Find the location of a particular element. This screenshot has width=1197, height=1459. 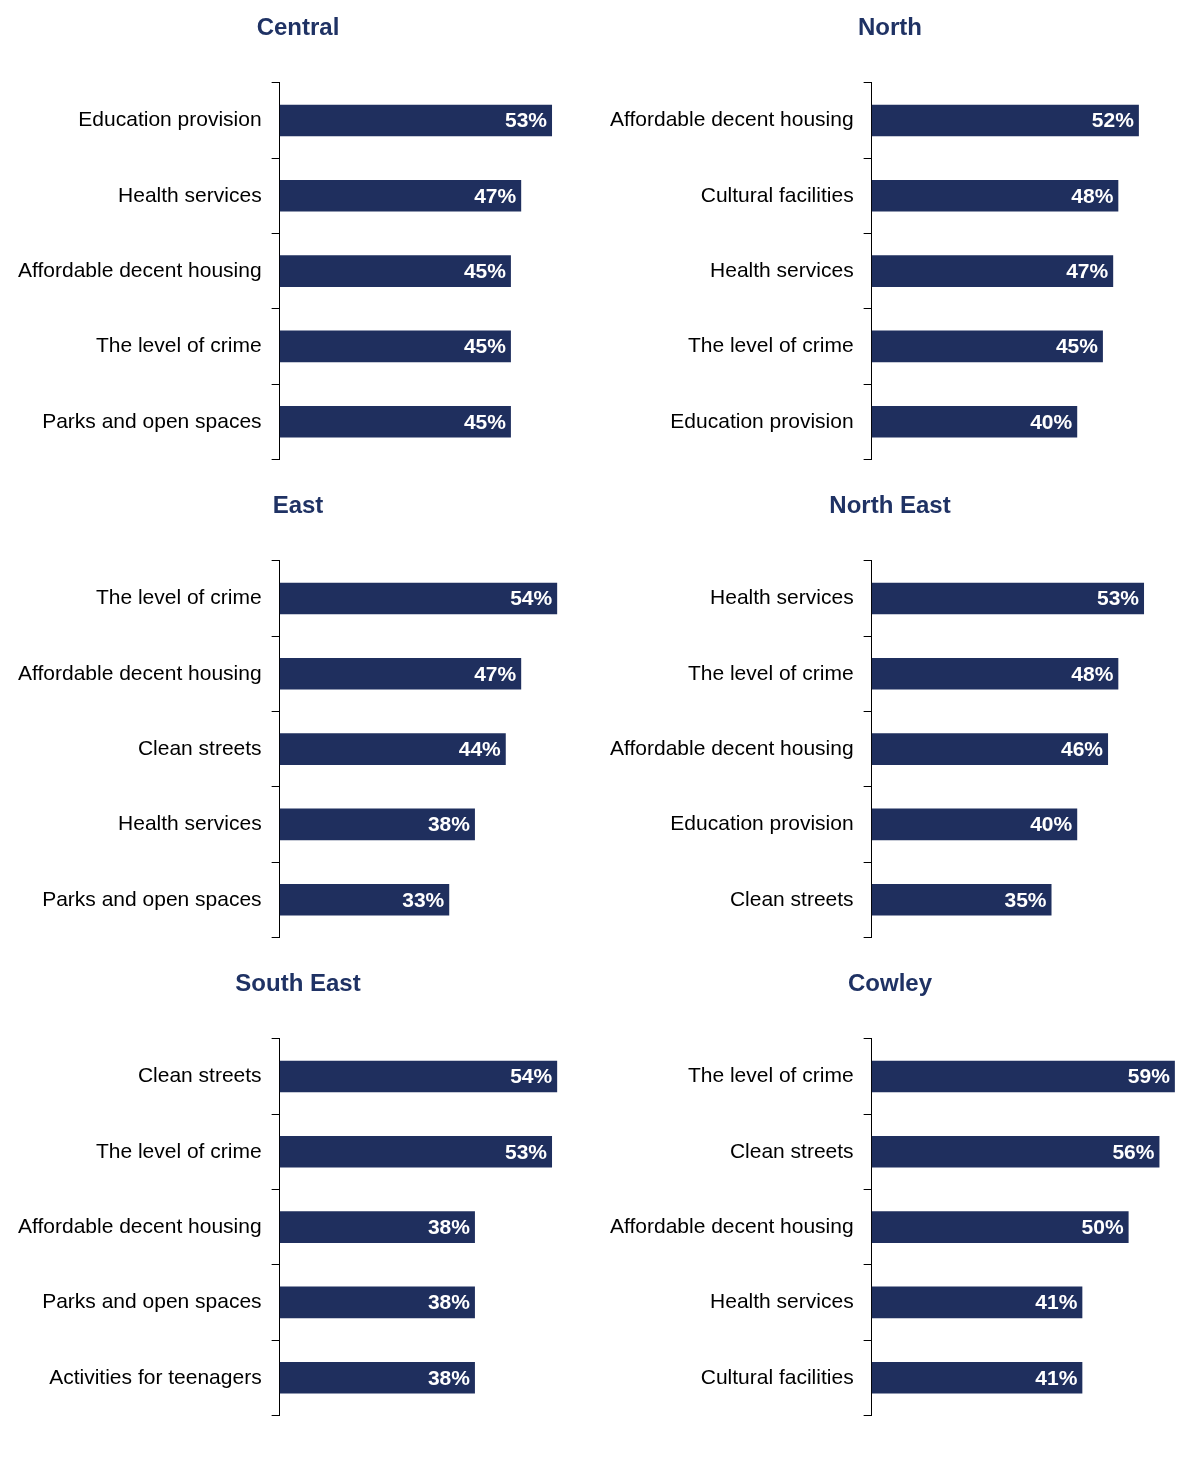

data-label: 33% is located at coordinates (423, 899).